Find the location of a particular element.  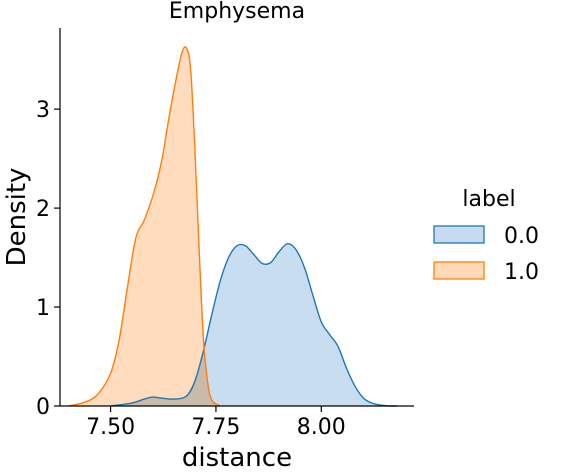

legend-label-0: 0.0 is located at coordinates (521, 236).